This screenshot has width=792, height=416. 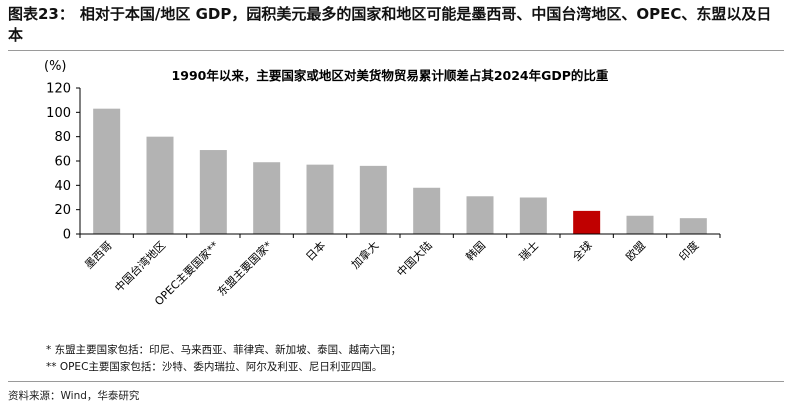 I want to click on x-category-label: 韩国, so click(x=475, y=250).